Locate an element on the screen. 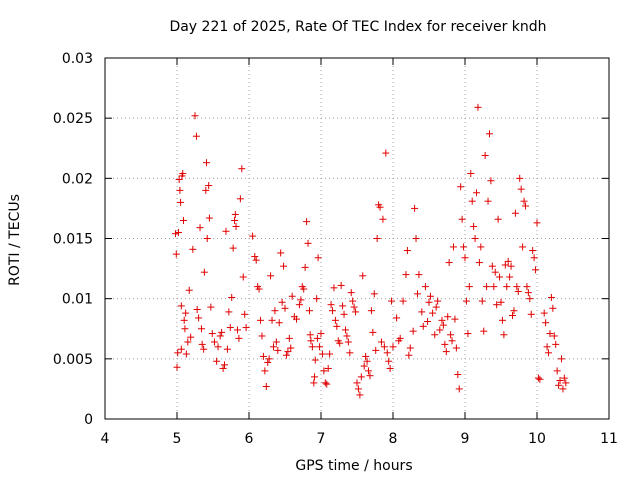  y-tick-label: 0.01 is located at coordinates (77, 300).